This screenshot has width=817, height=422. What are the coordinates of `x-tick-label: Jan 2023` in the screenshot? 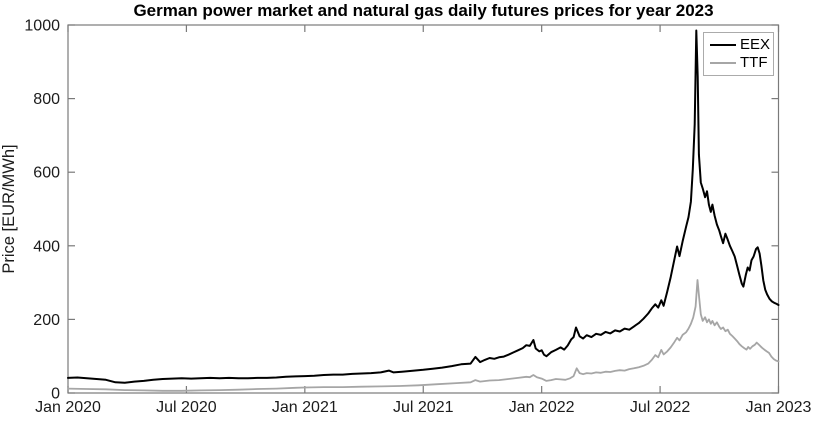 It's located at (779, 407).